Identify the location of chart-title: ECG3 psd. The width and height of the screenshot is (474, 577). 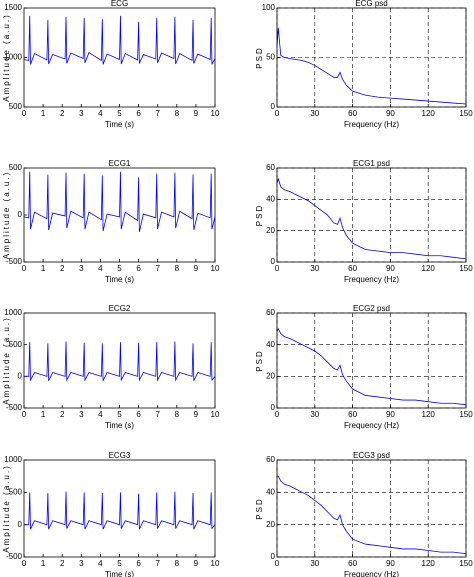
(371, 455).